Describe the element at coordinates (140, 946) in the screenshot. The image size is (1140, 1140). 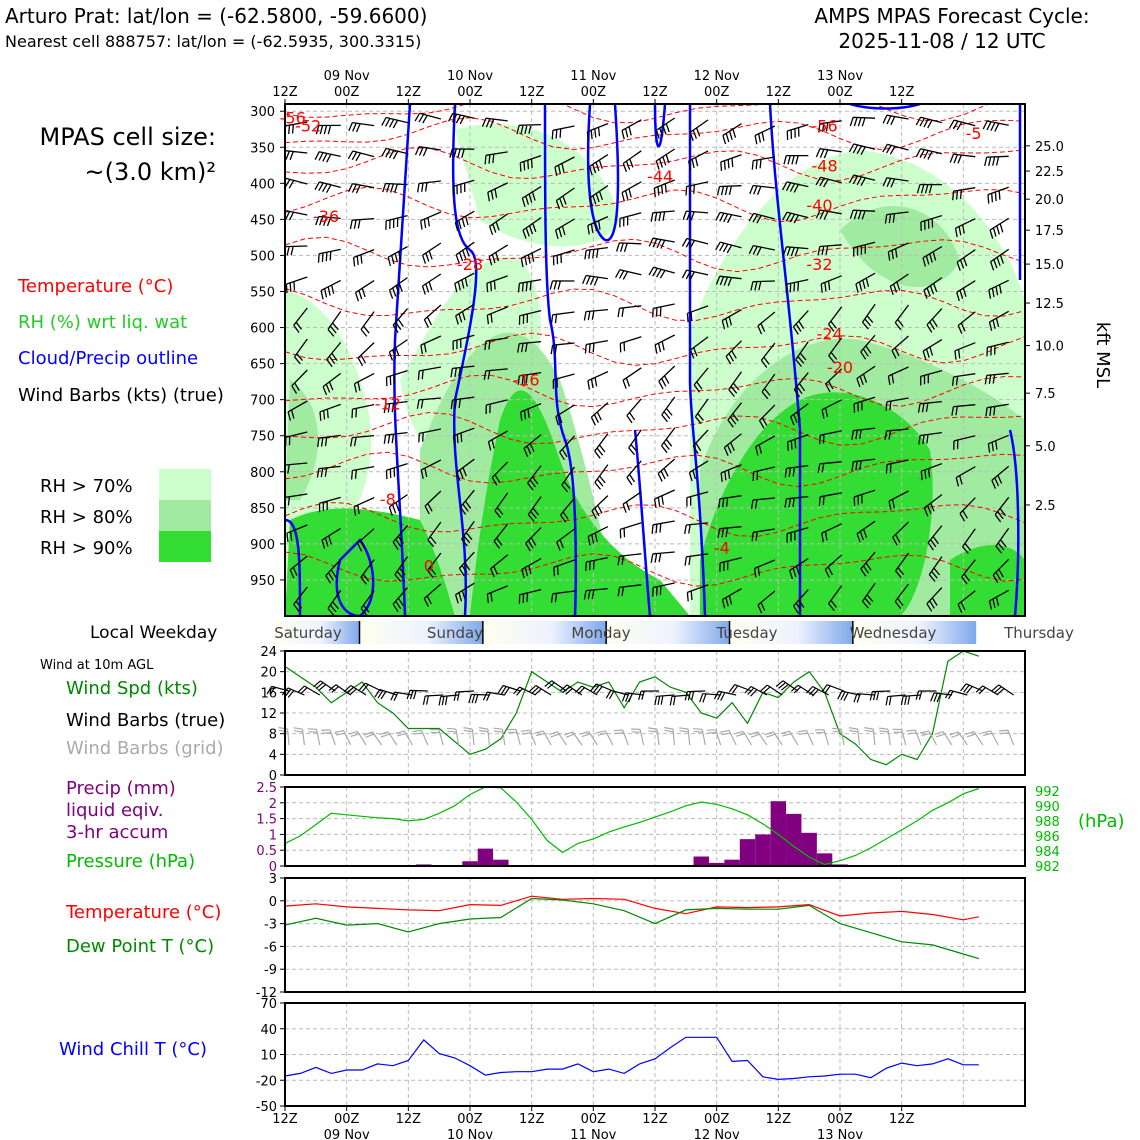
I see `dewpoint-legend: Dew Point T (°C)` at that location.